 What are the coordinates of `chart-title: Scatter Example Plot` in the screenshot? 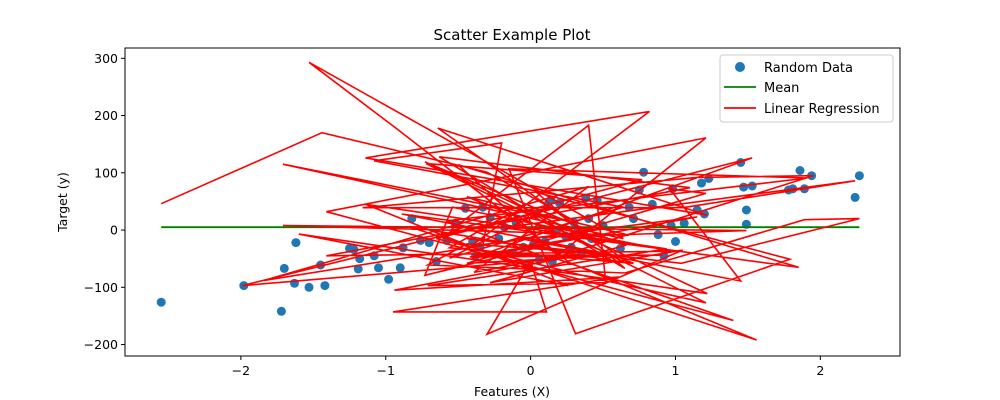 It's located at (511, 35).